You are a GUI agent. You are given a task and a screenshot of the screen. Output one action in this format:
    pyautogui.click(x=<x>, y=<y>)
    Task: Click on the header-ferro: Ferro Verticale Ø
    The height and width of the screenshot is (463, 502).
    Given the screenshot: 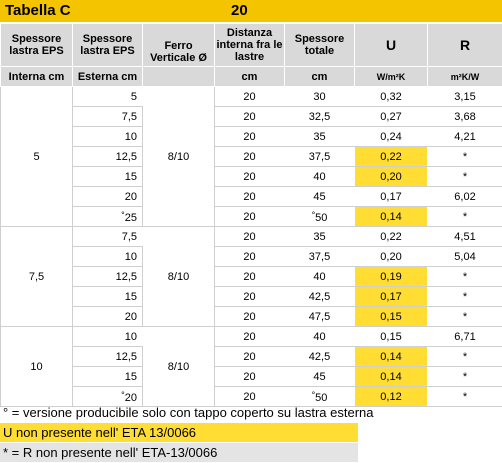 What is the action you would take?
    pyautogui.click(x=179, y=45)
    